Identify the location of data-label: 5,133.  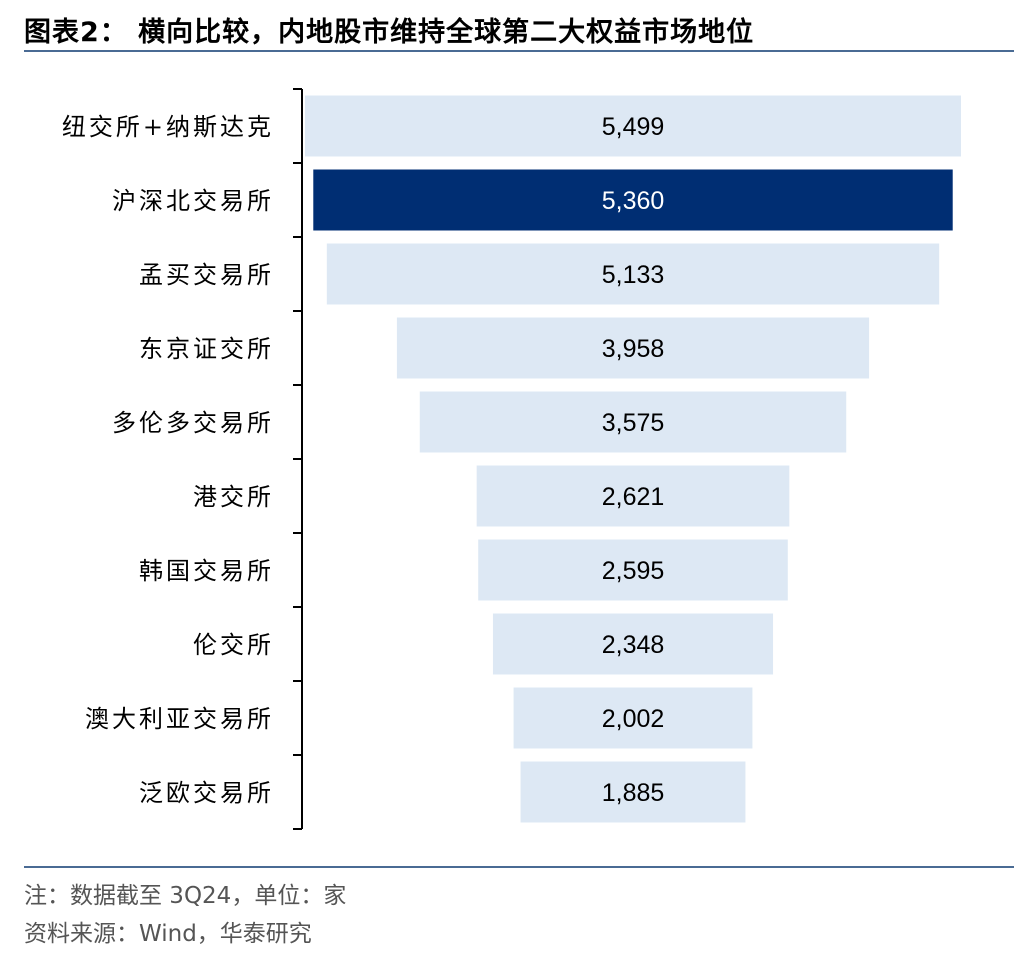
(633, 275).